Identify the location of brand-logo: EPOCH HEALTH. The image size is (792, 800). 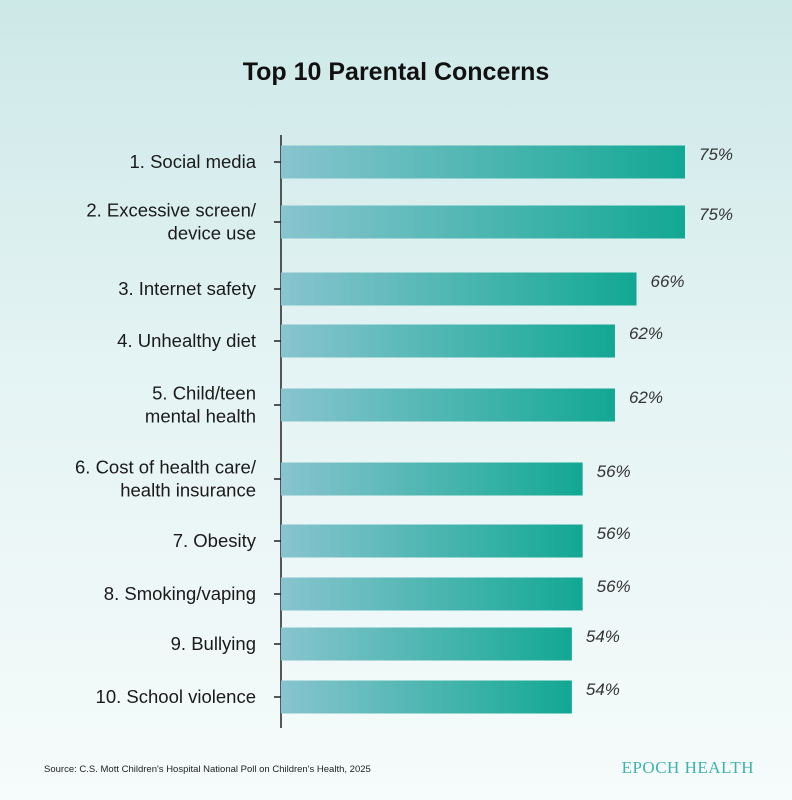
(687, 767).